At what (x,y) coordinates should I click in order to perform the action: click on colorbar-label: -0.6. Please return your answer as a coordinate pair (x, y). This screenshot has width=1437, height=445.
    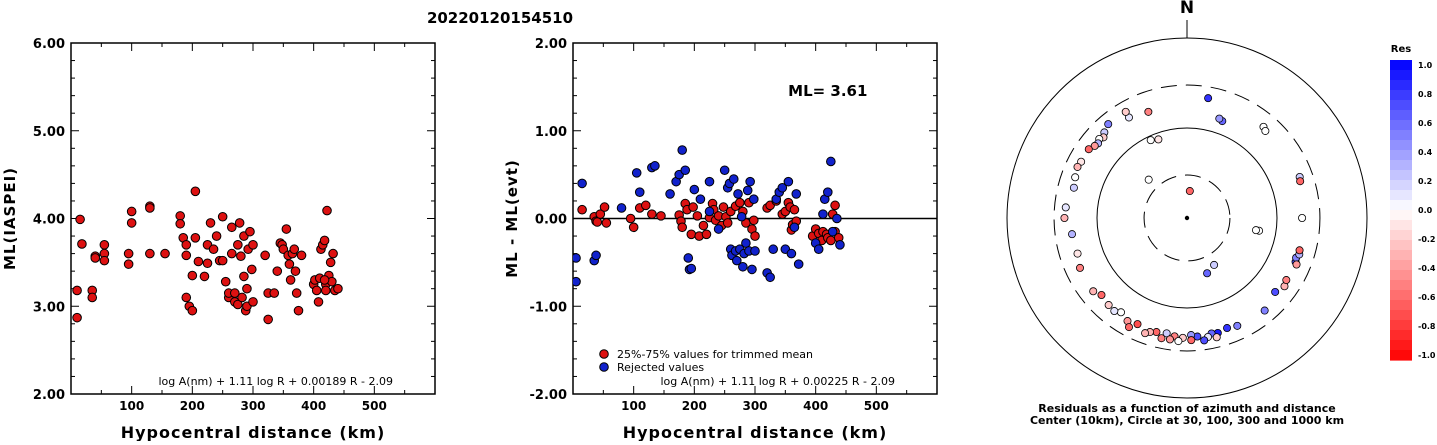
    Looking at the image, I should click on (1427, 297).